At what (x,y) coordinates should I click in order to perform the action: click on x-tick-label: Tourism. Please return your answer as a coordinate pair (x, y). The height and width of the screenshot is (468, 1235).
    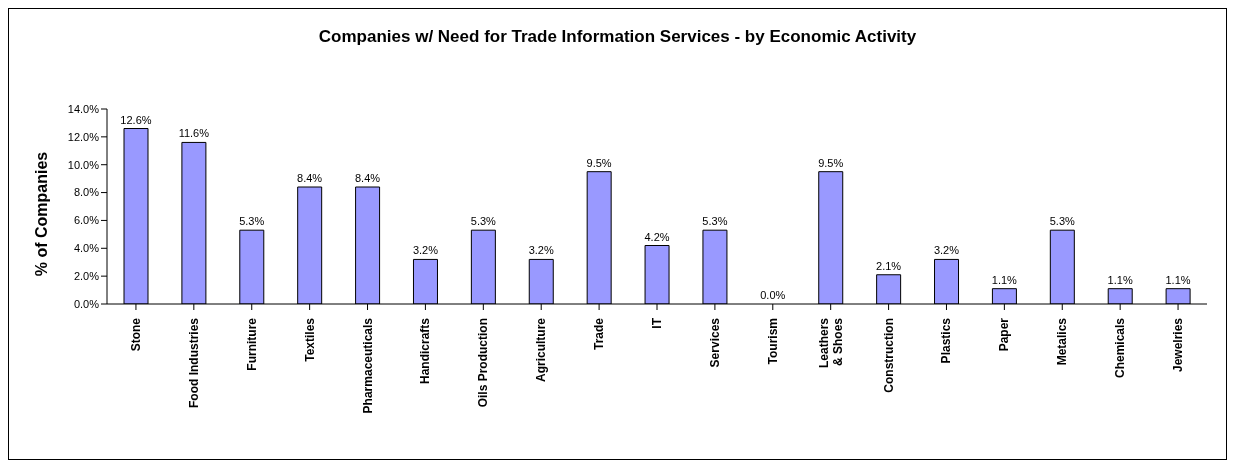
    Looking at the image, I should click on (772, 341).